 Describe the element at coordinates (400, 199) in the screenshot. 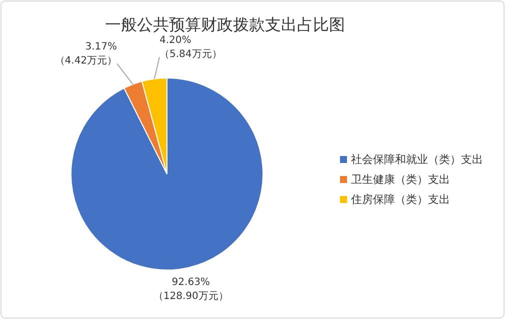

I see `legend-label: 住房保障（类）支出` at that location.